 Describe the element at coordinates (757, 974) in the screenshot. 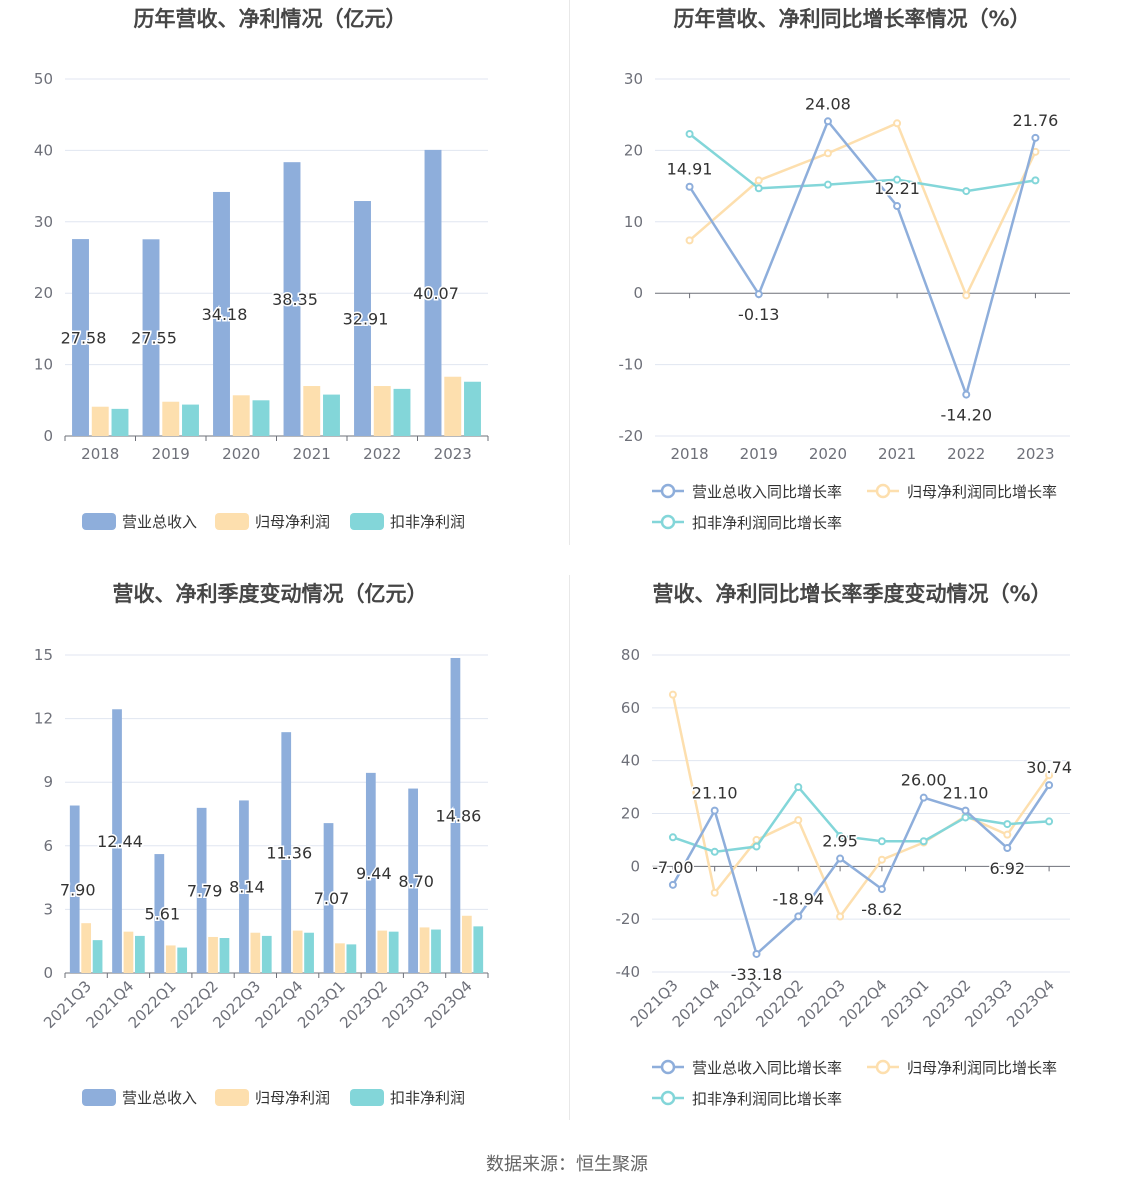

I see `data-label: -33.18` at that location.